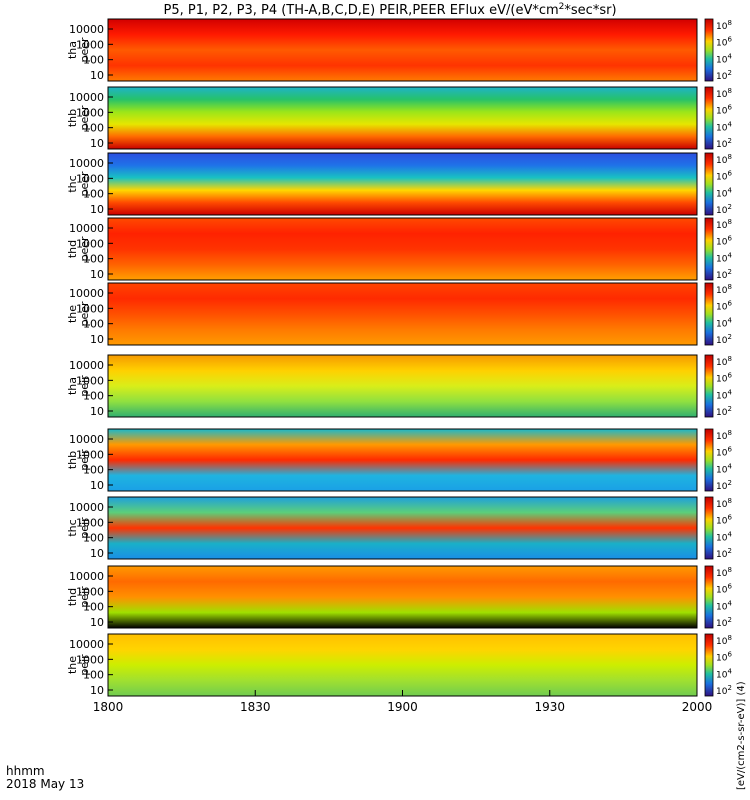  What do you see at coordinates (402, 249) in the screenshot?
I see `spectrogram-thd-peer` at bounding box center [402, 249].